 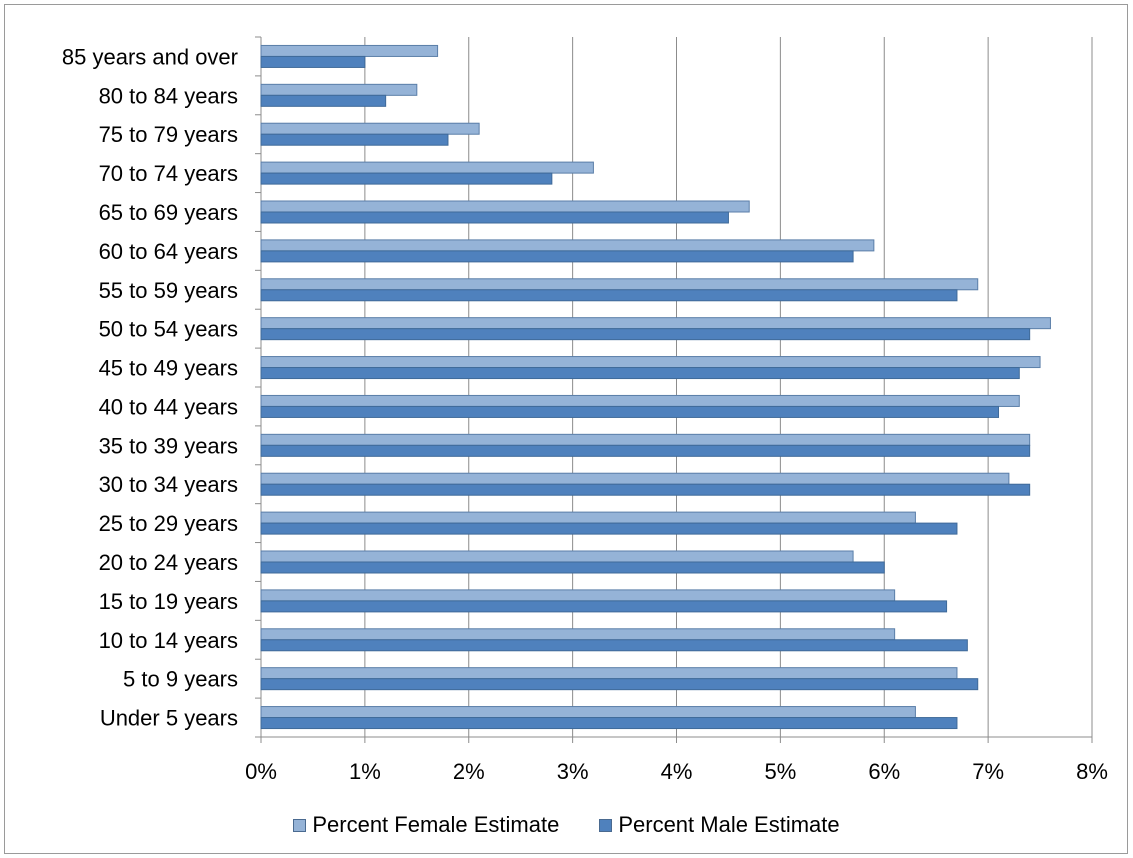 I want to click on x-tick-label: 1%, so click(x=365, y=771).